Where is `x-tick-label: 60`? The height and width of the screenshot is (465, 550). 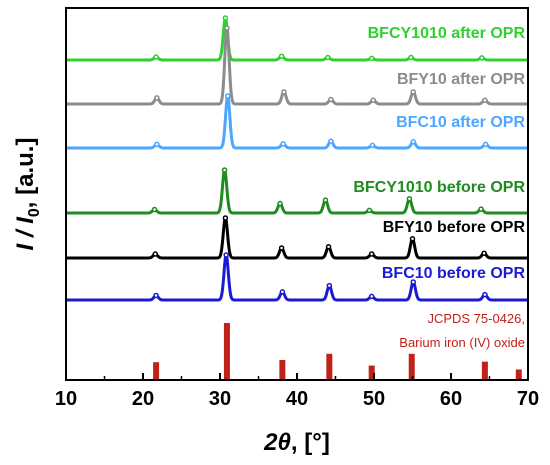
x-tick-label: 60 is located at coordinates (451, 399).